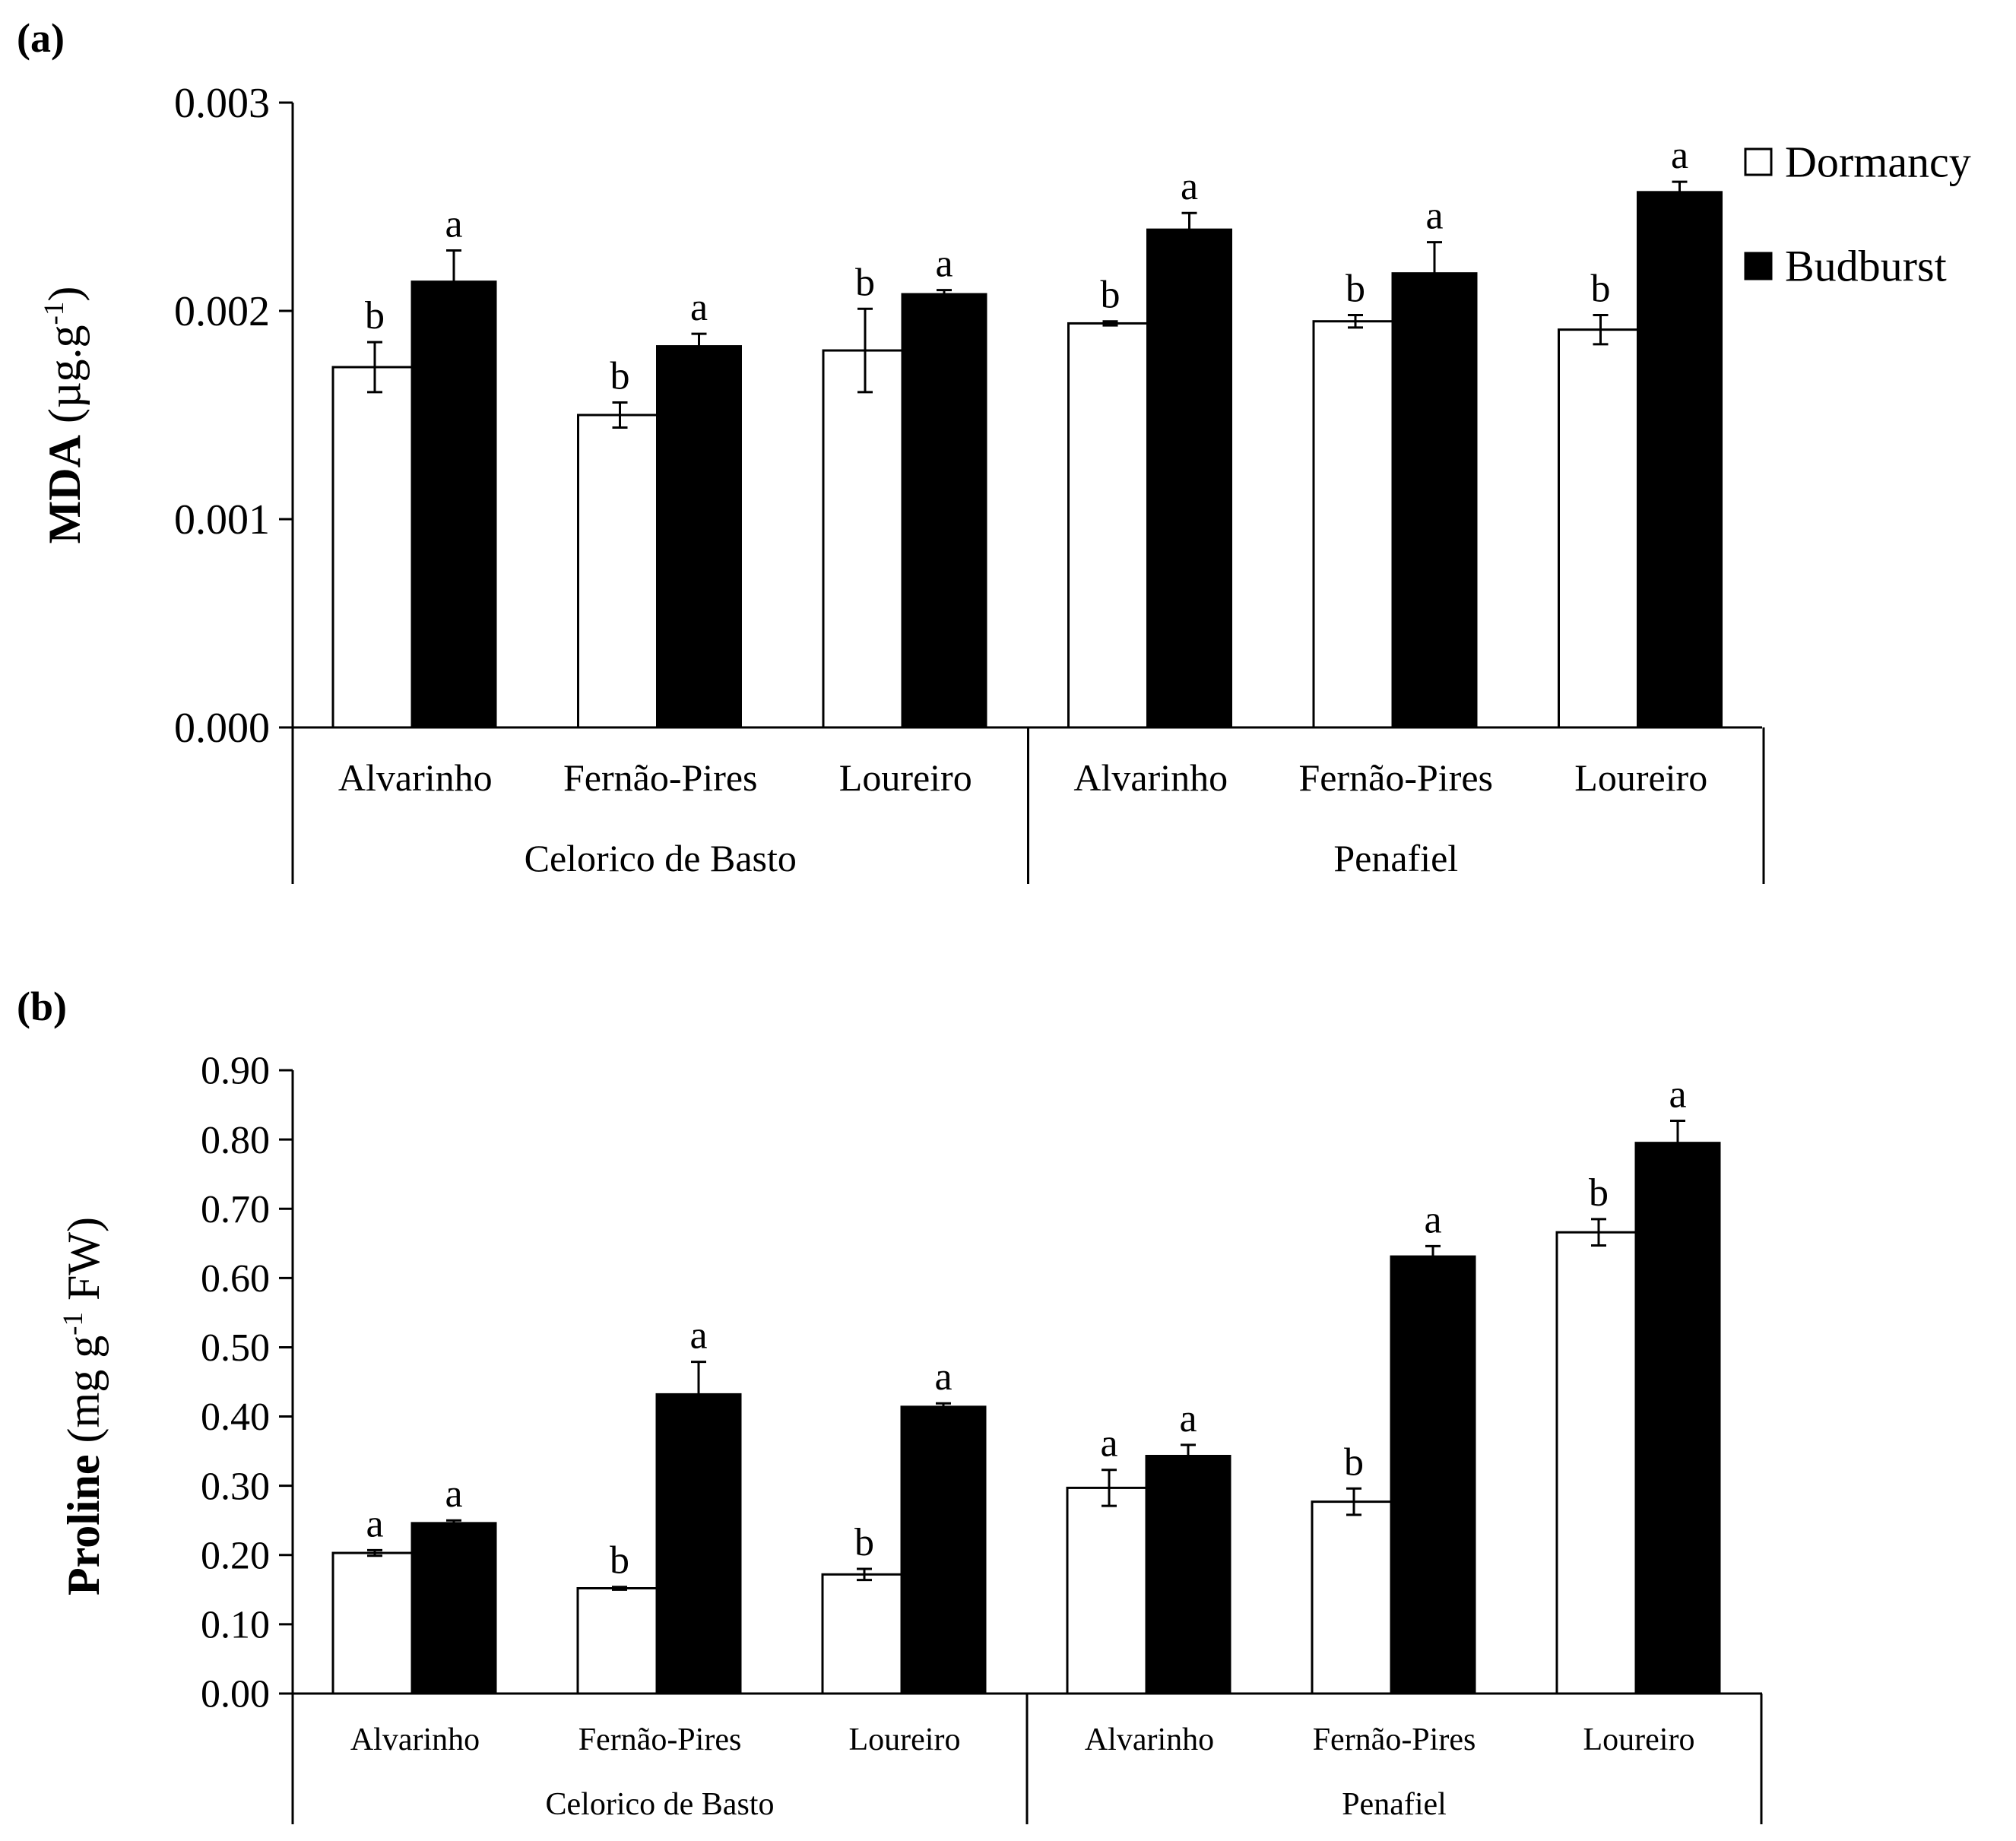 The height and width of the screenshot is (1841, 2016). What do you see at coordinates (235, 1555) in the screenshot?
I see `y-tick-label: 0.20` at bounding box center [235, 1555].